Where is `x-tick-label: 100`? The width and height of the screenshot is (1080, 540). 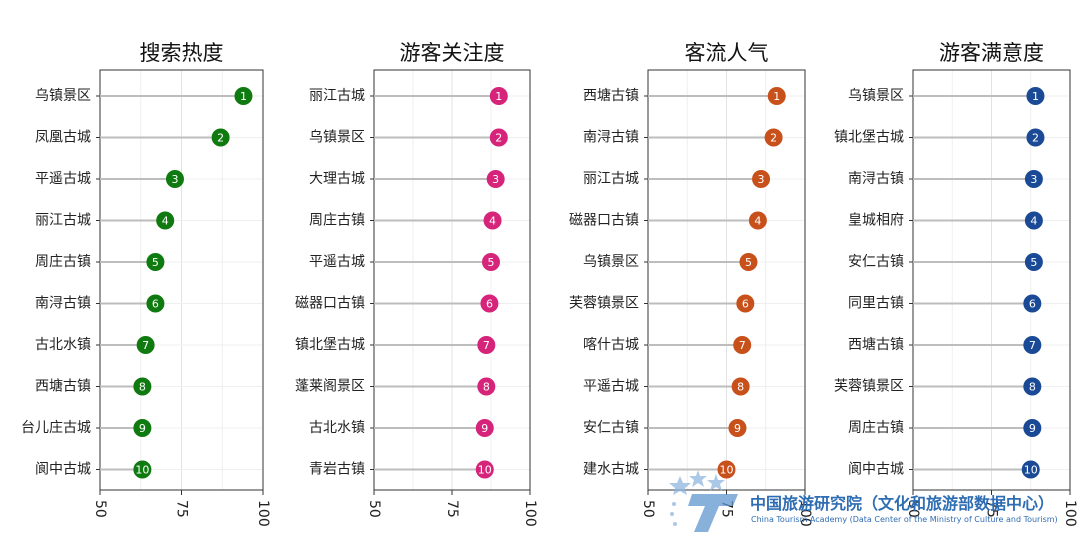 x-tick-label: 100 is located at coordinates (1070, 513).